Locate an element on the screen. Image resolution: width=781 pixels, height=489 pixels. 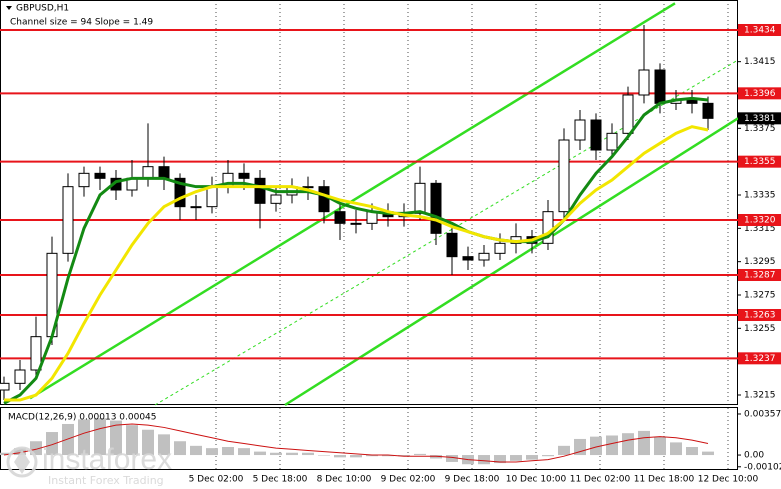
title-arrow is located at coordinates (9, 8).